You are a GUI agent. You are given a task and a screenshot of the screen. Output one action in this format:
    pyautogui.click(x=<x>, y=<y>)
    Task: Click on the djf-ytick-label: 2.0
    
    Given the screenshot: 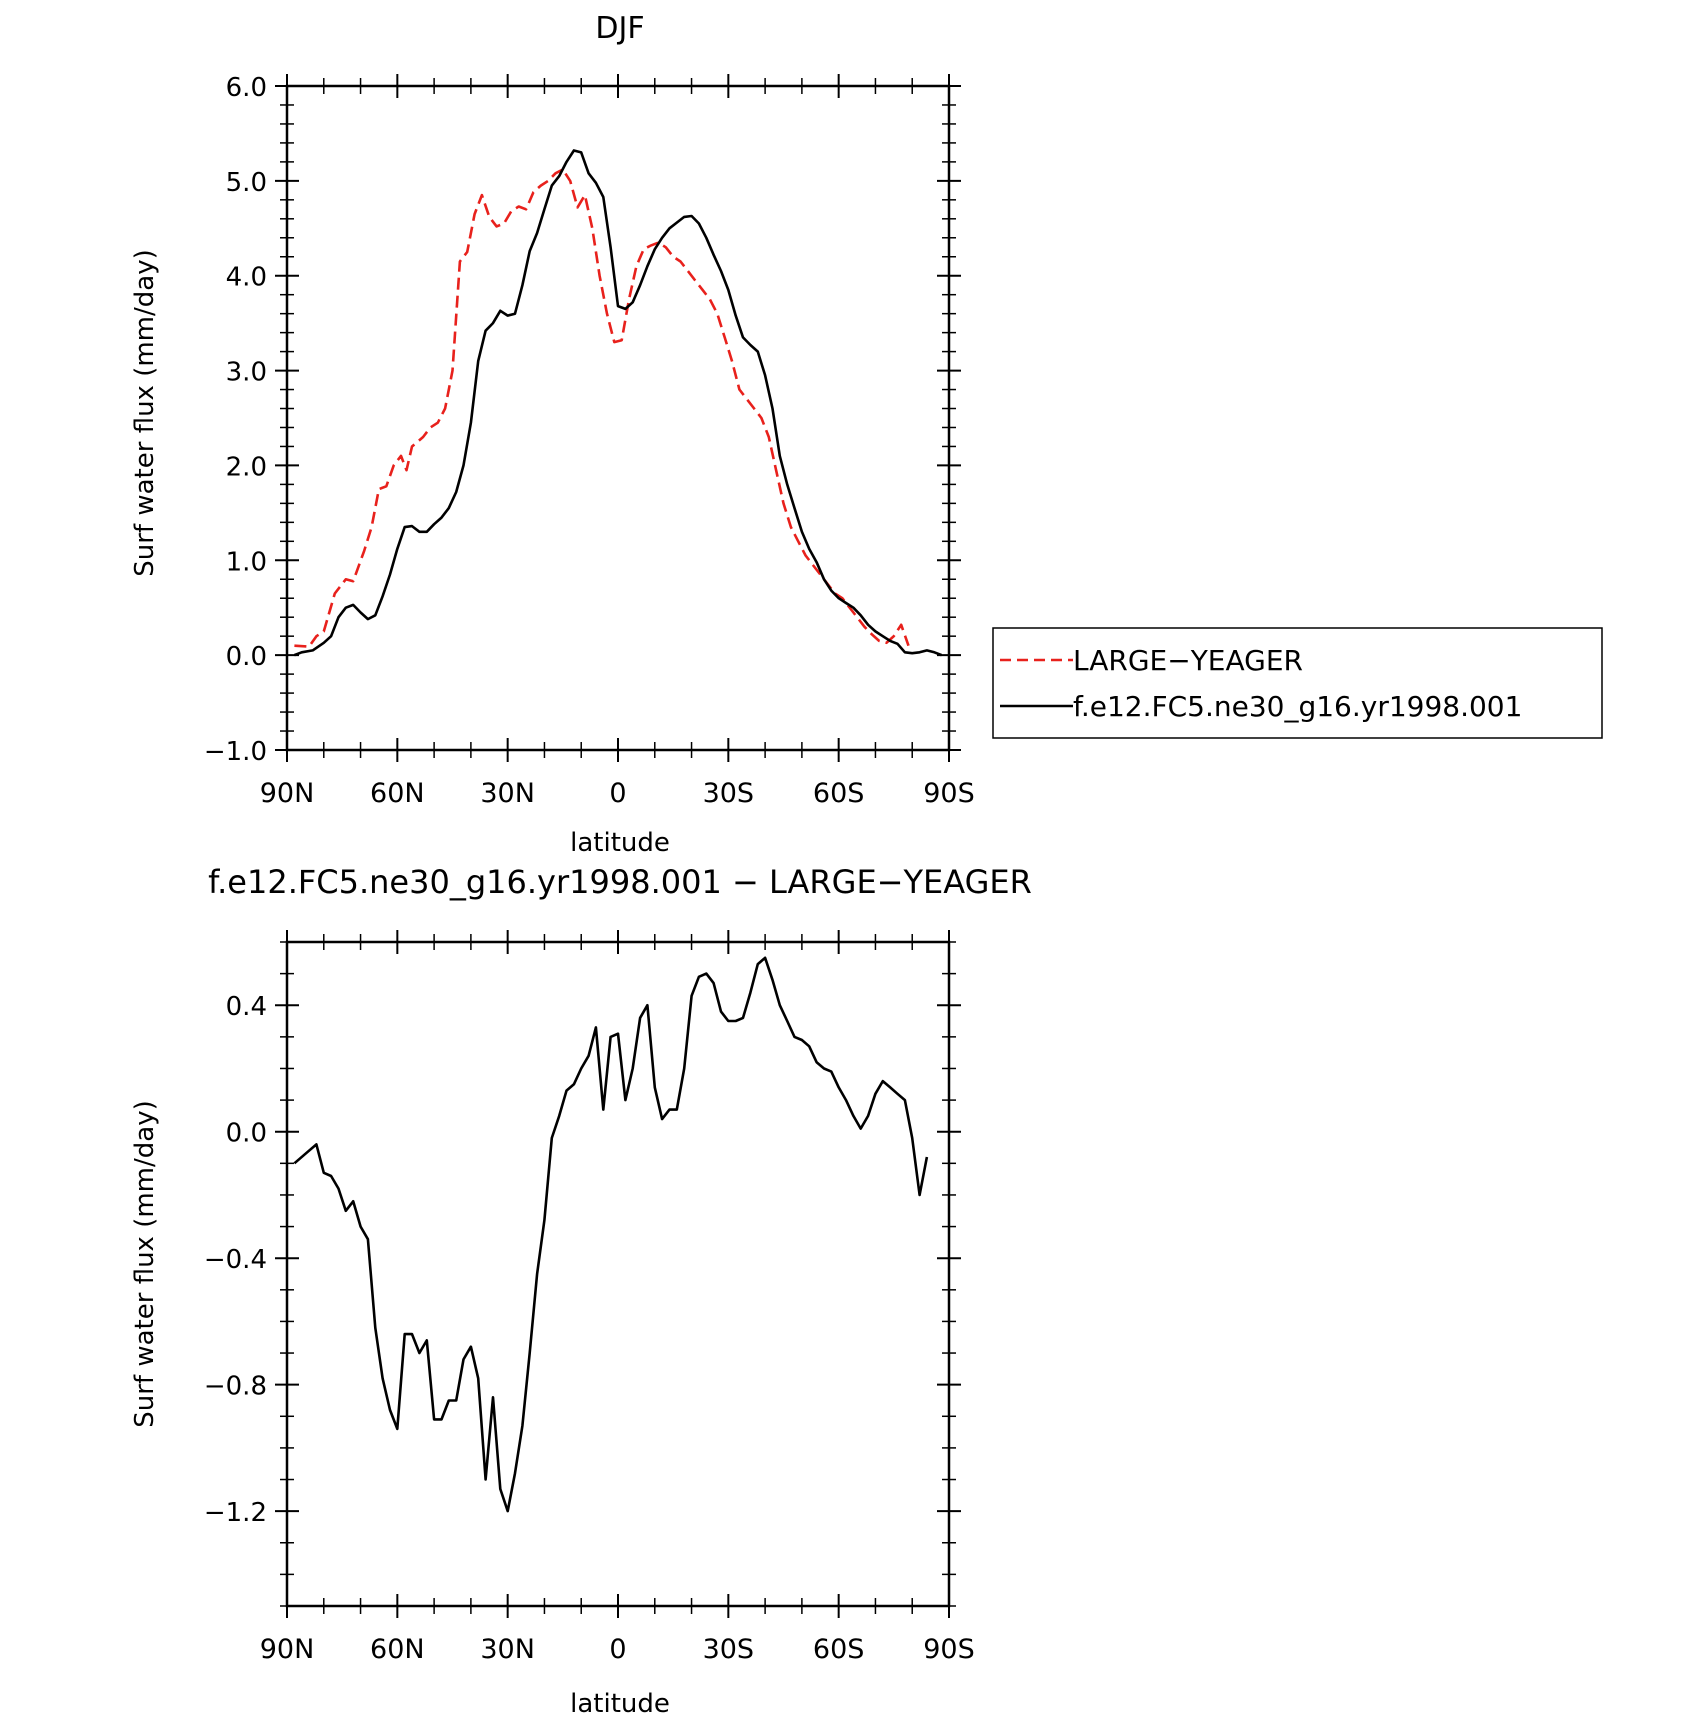 What is the action you would take?
    pyautogui.click(x=246, y=467)
    